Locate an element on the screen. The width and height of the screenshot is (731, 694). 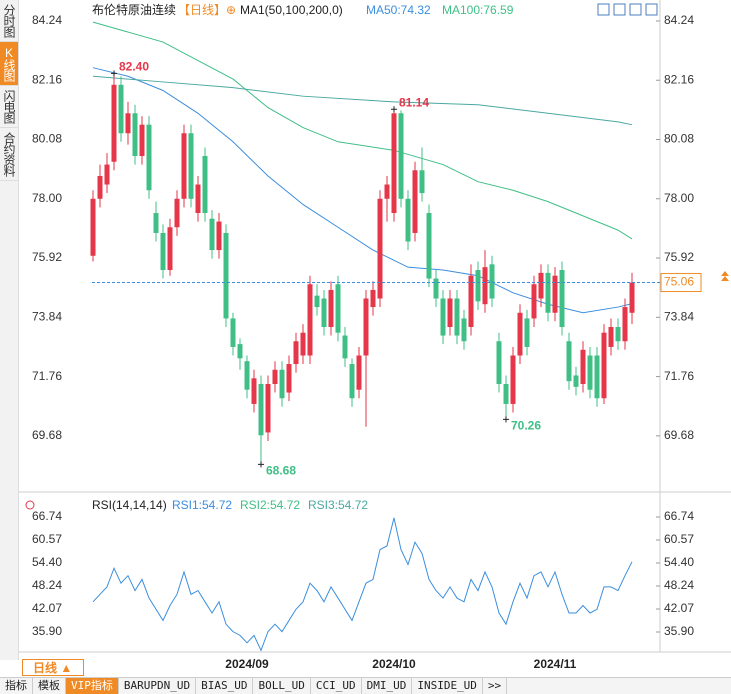
ma-line is located at coordinates (362, 100).